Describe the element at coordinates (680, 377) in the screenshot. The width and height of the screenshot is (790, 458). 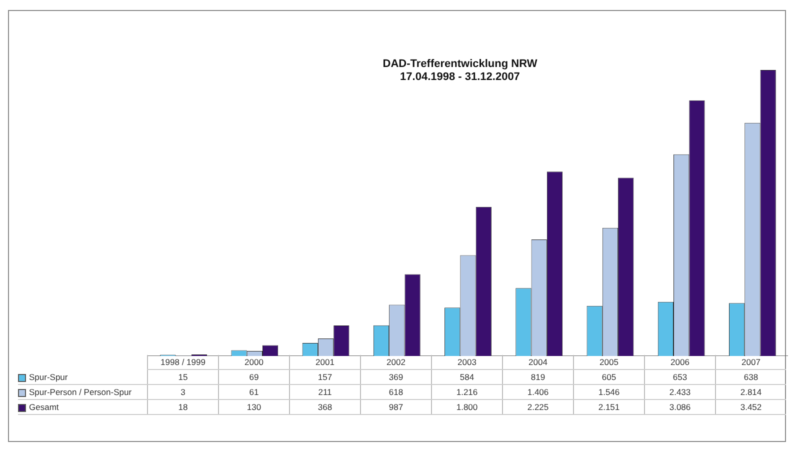
I see `data-label: 653` at that location.